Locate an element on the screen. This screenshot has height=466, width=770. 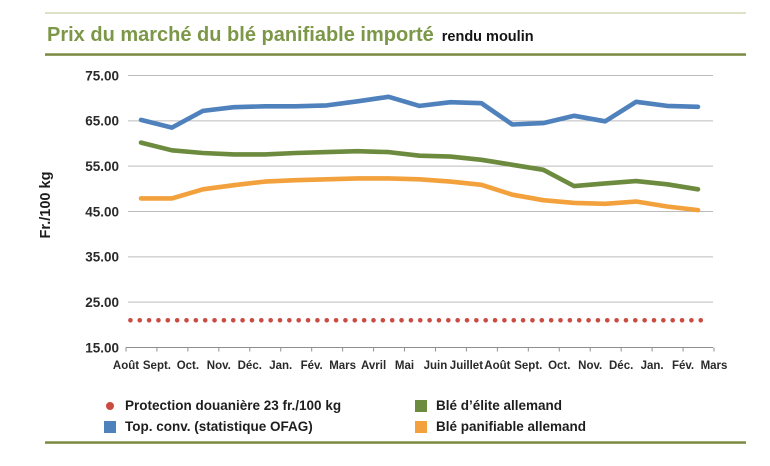
top-rule is located at coordinates (395, 13).